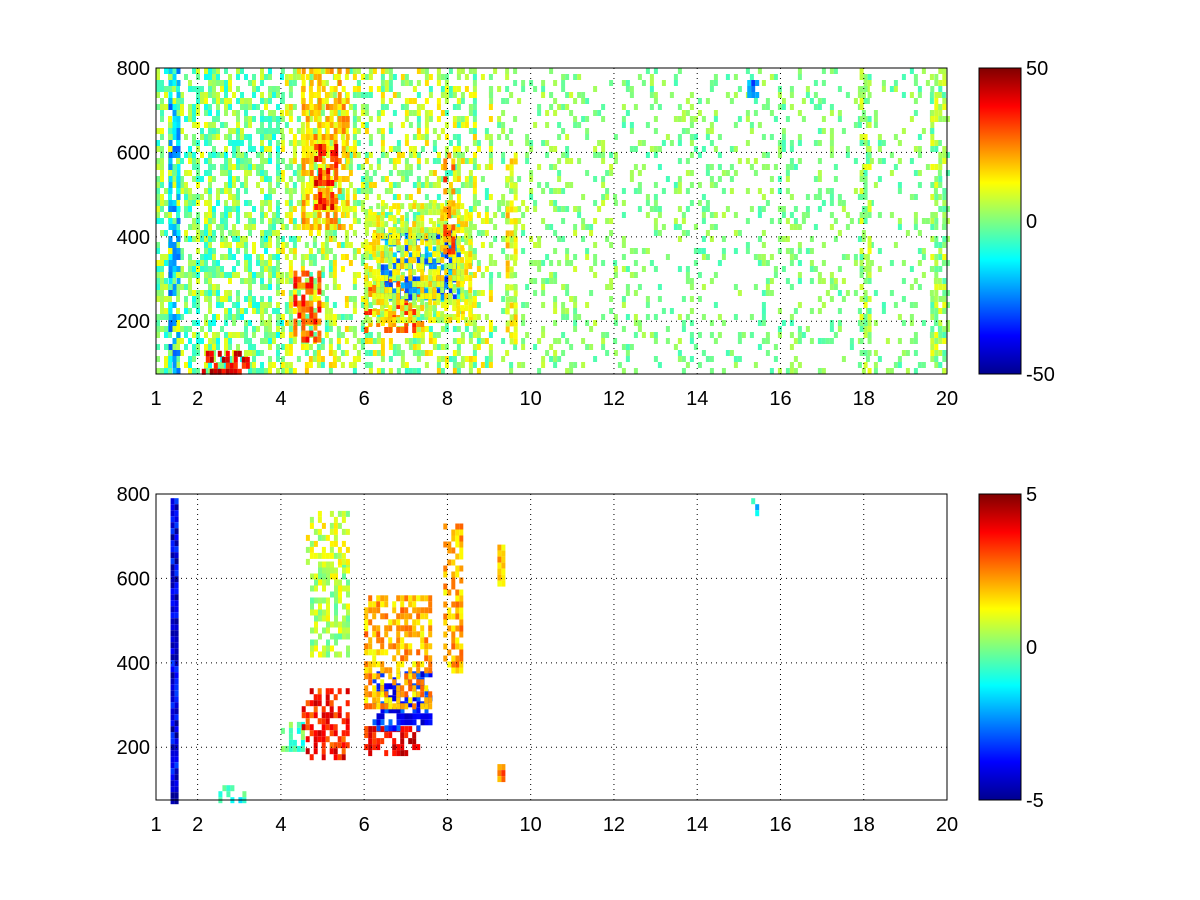 The image size is (1200, 900). I want to click on x-tick-label: 8, so click(447, 399).